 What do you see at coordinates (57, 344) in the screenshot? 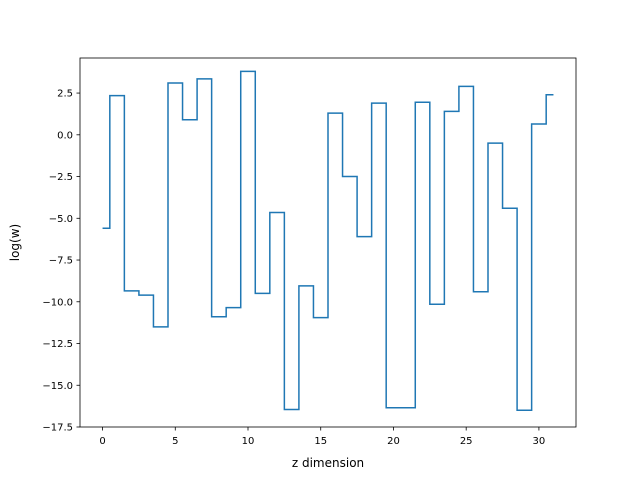
I see `y-tick-label: −12.5` at bounding box center [57, 344].